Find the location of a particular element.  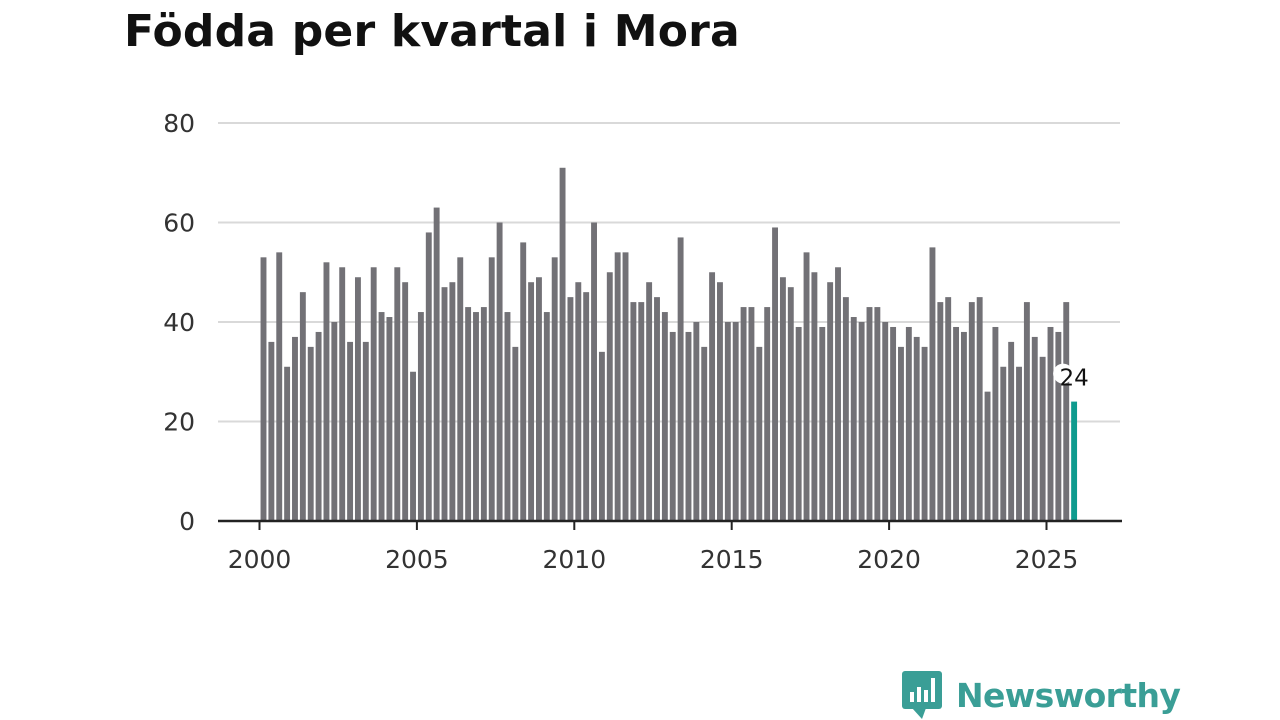

x-tick-label: 2010 is located at coordinates (574, 559).